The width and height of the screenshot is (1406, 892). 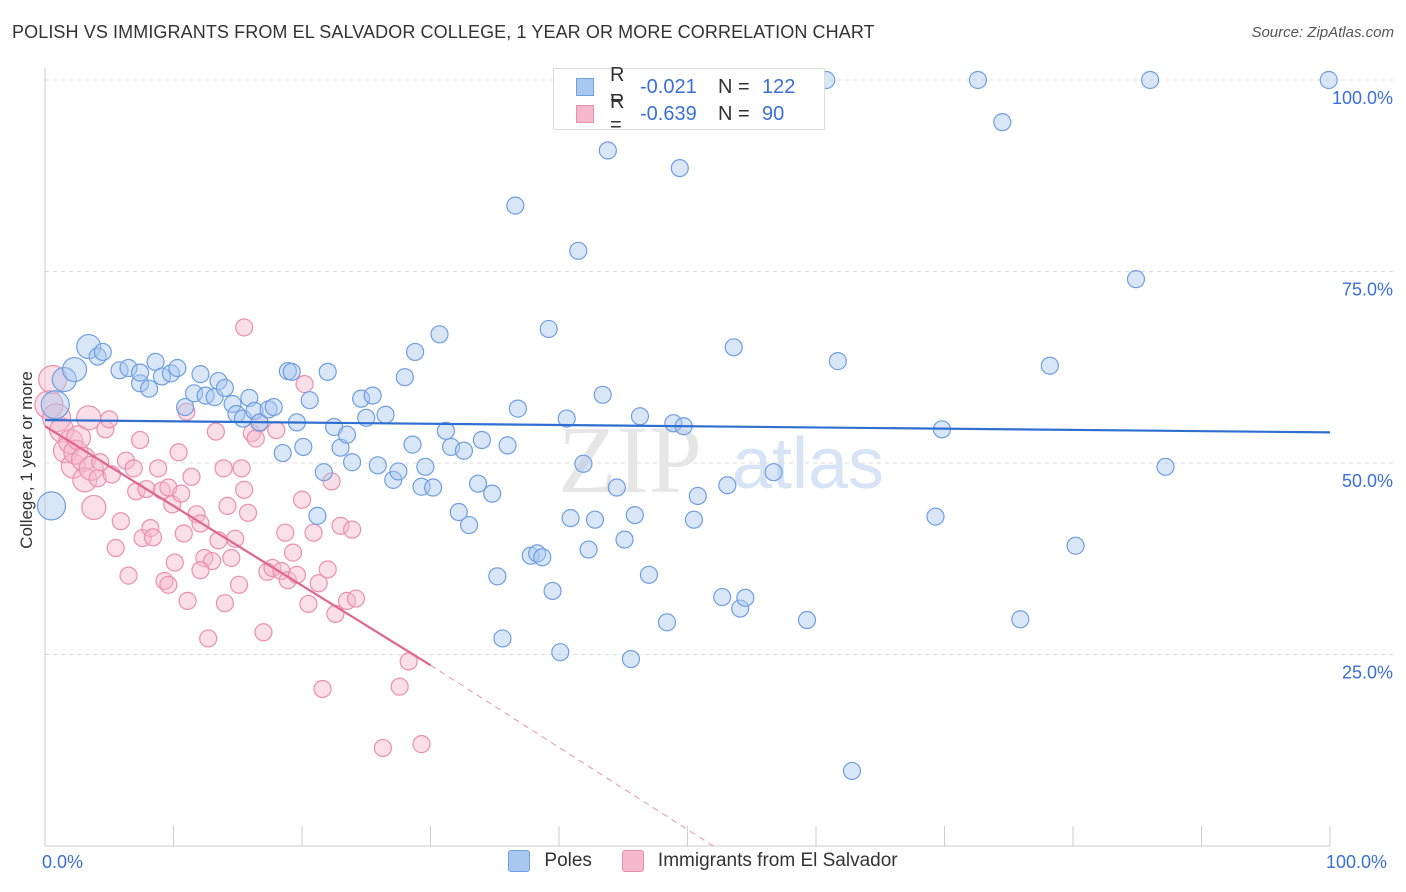 What do you see at coordinates (568, 860) in the screenshot?
I see `legend-label-poles: Poles` at bounding box center [568, 860].